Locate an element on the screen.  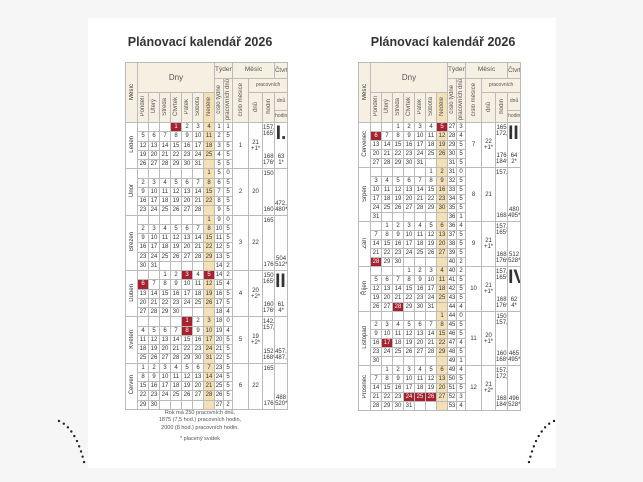
header-week: Týden is located at coordinates (224, 70).